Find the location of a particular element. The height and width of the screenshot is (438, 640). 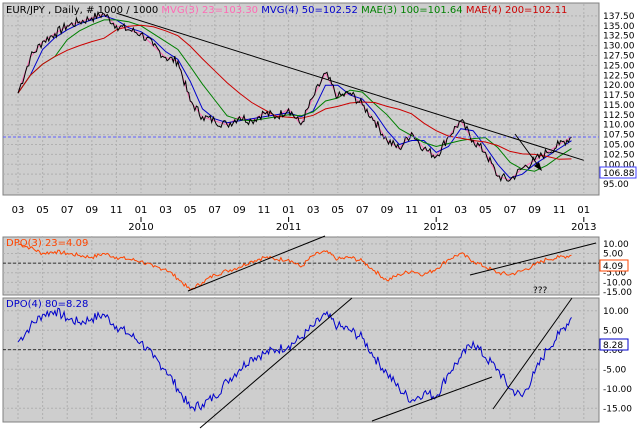

y-tick-label: 0.00 is located at coordinates (613, 351).